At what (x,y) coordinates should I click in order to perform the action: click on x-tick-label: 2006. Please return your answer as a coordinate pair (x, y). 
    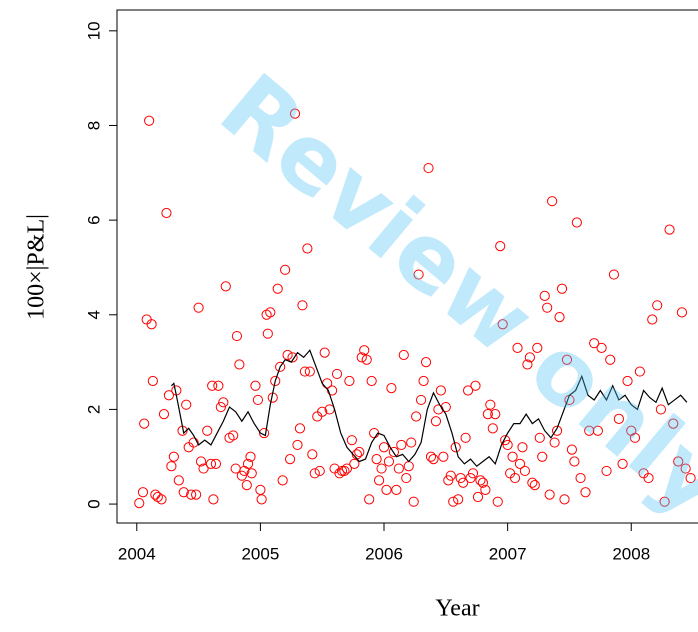
    Looking at the image, I should click on (384, 553).